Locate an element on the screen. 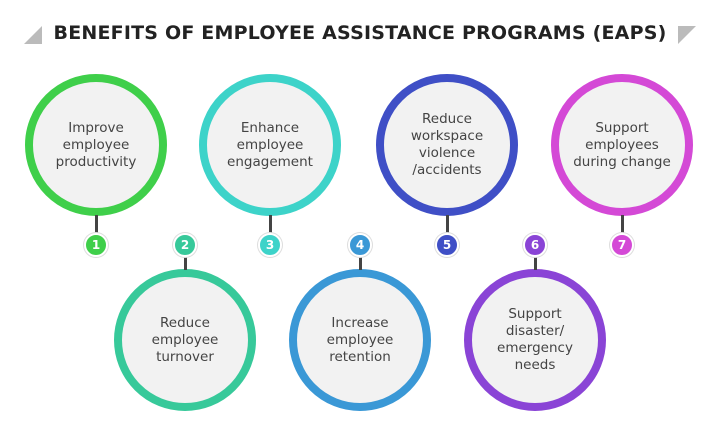 The width and height of the screenshot is (720, 439). number-badge: 1 is located at coordinates (96, 245).